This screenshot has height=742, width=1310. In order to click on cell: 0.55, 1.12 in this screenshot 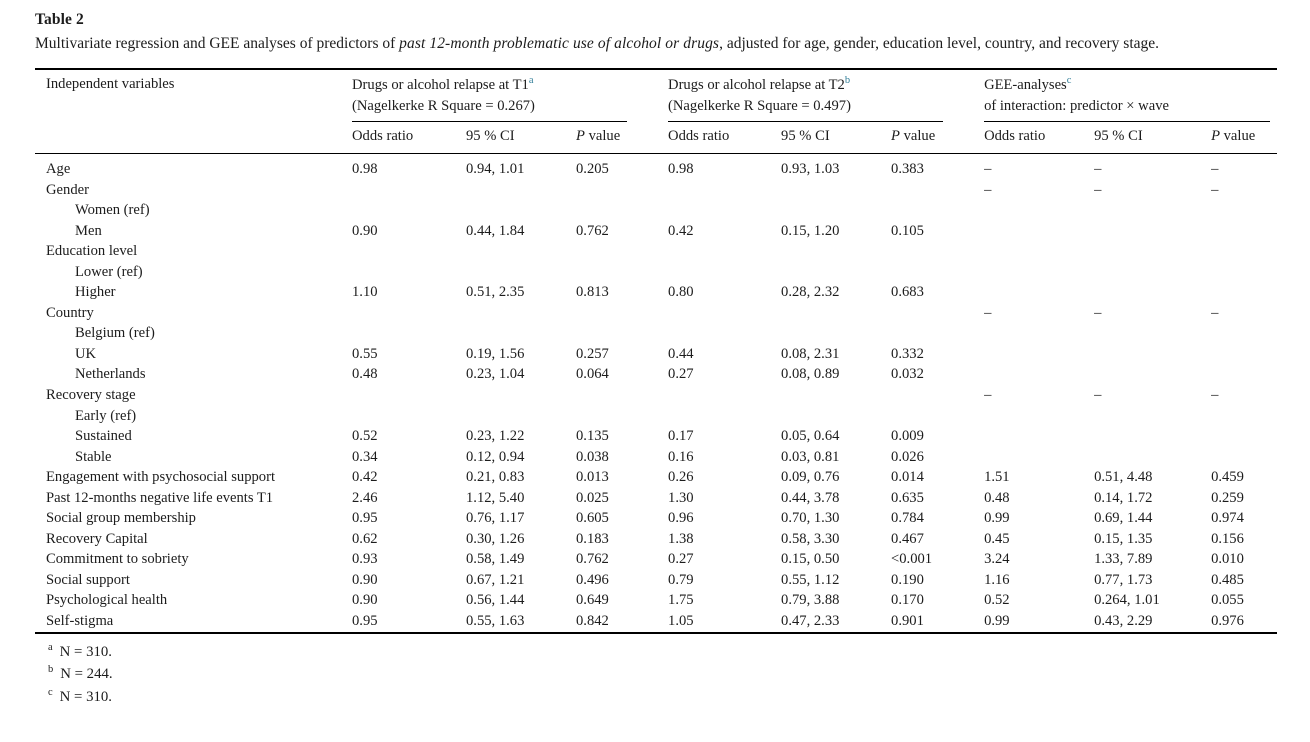, I will do `click(810, 579)`.